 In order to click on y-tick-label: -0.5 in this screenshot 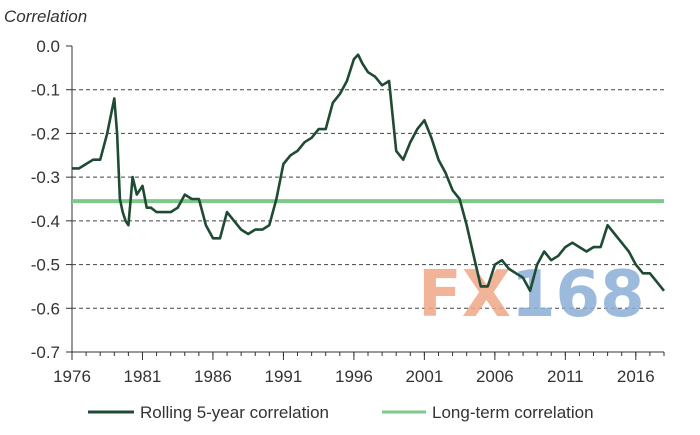, I will do `click(45, 265)`.